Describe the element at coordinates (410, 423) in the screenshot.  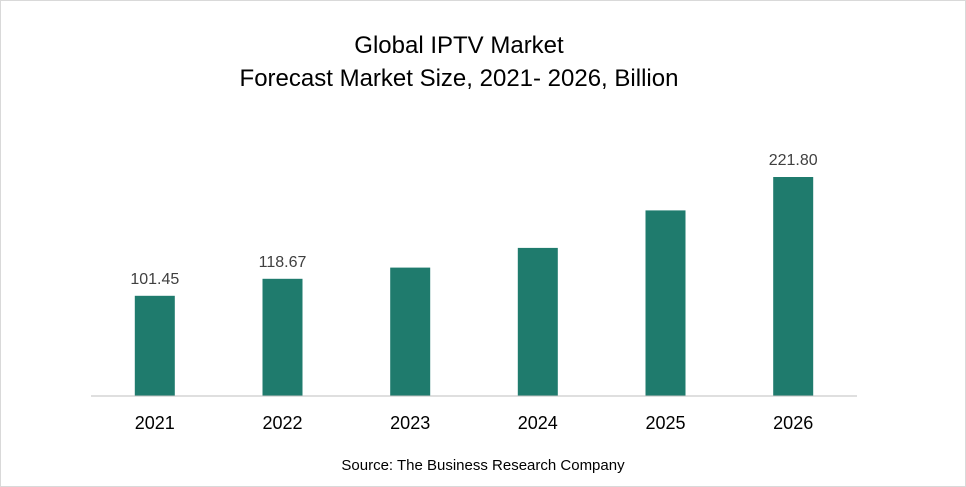
I see `x-tick-2023: 2023` at that location.